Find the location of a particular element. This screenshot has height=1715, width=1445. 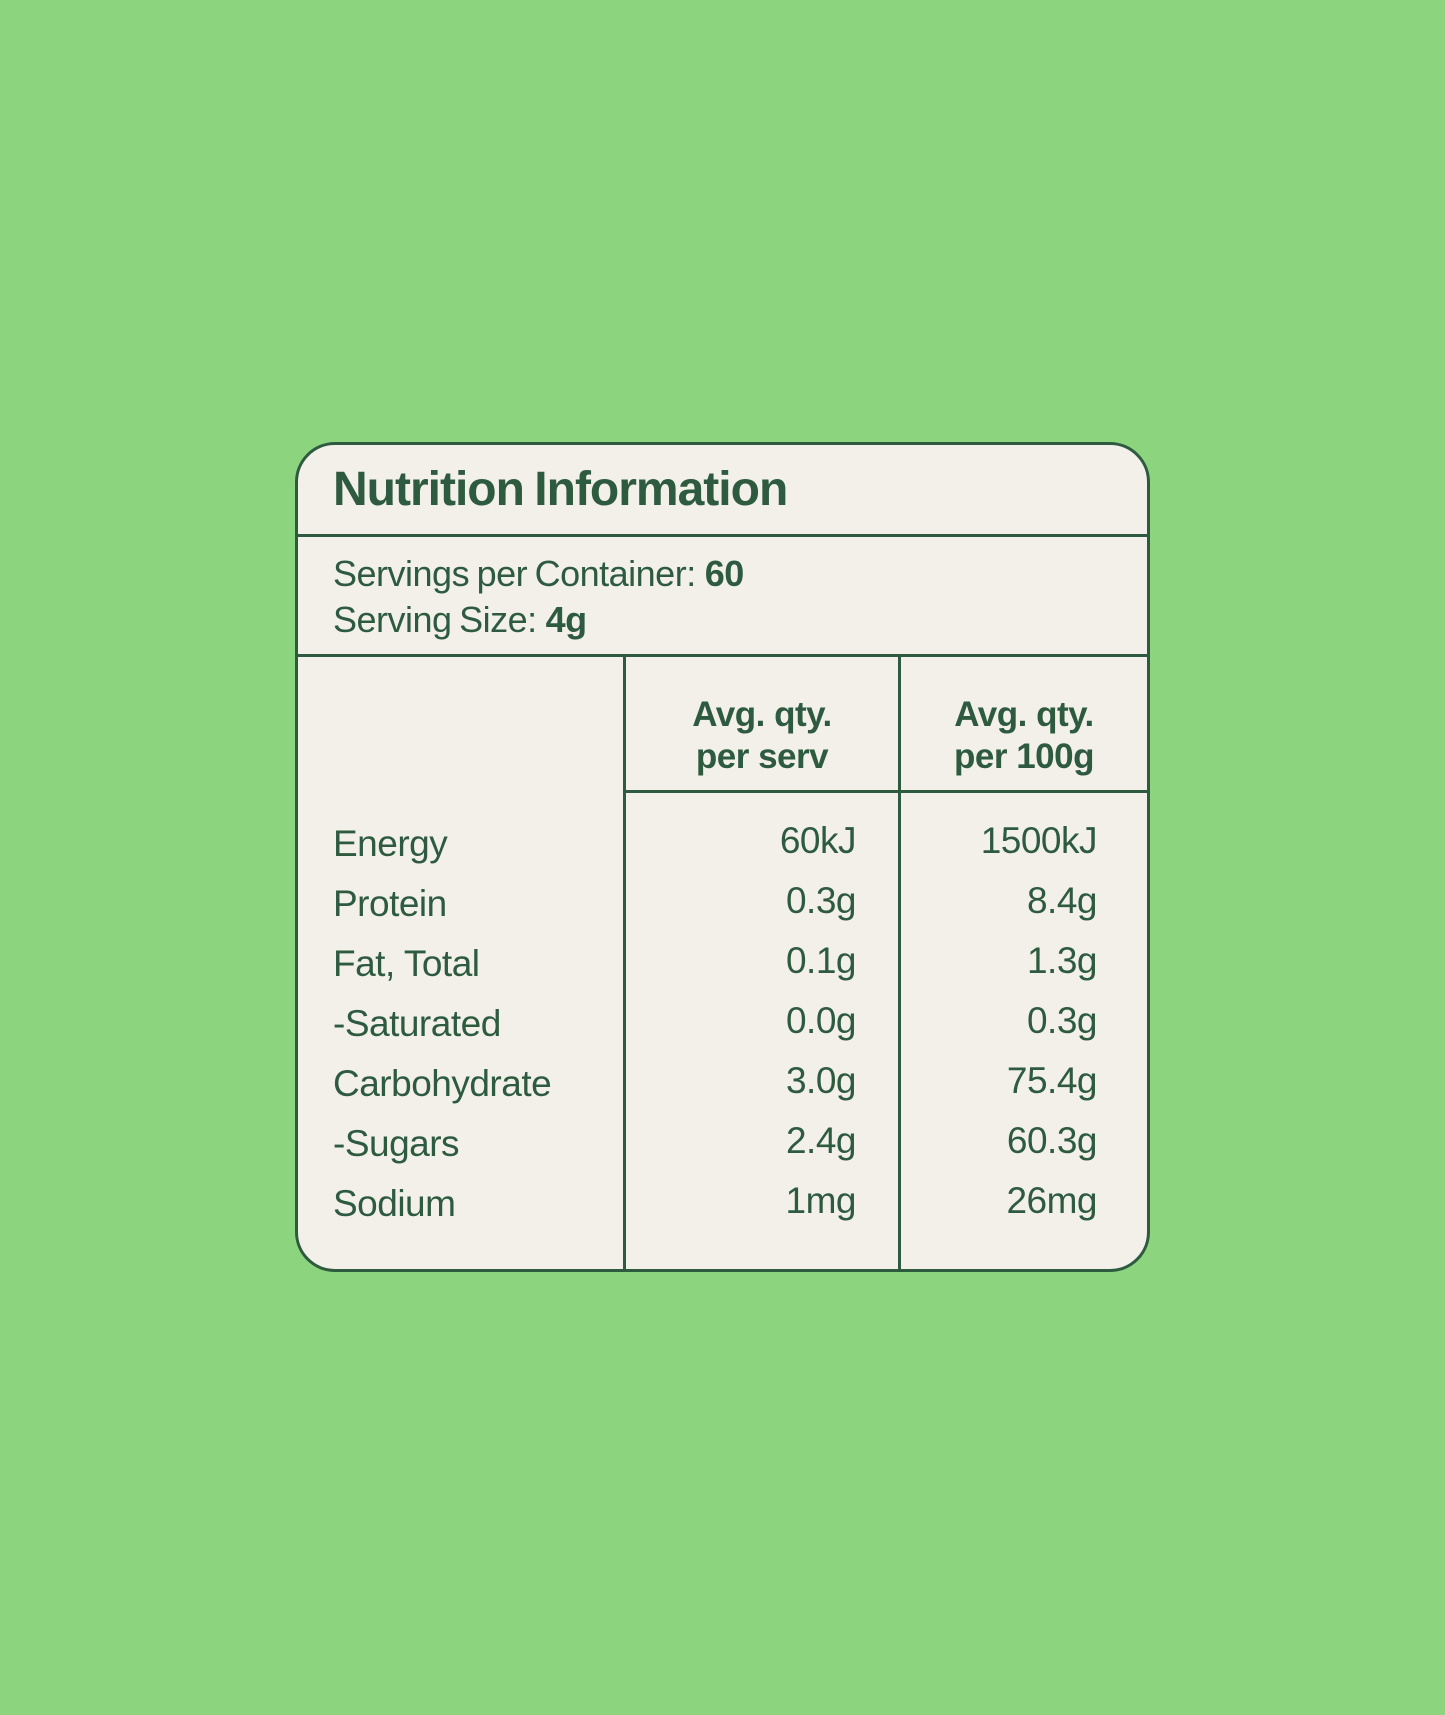

sodium-per-serve: 1mg is located at coordinates (821, 1200).